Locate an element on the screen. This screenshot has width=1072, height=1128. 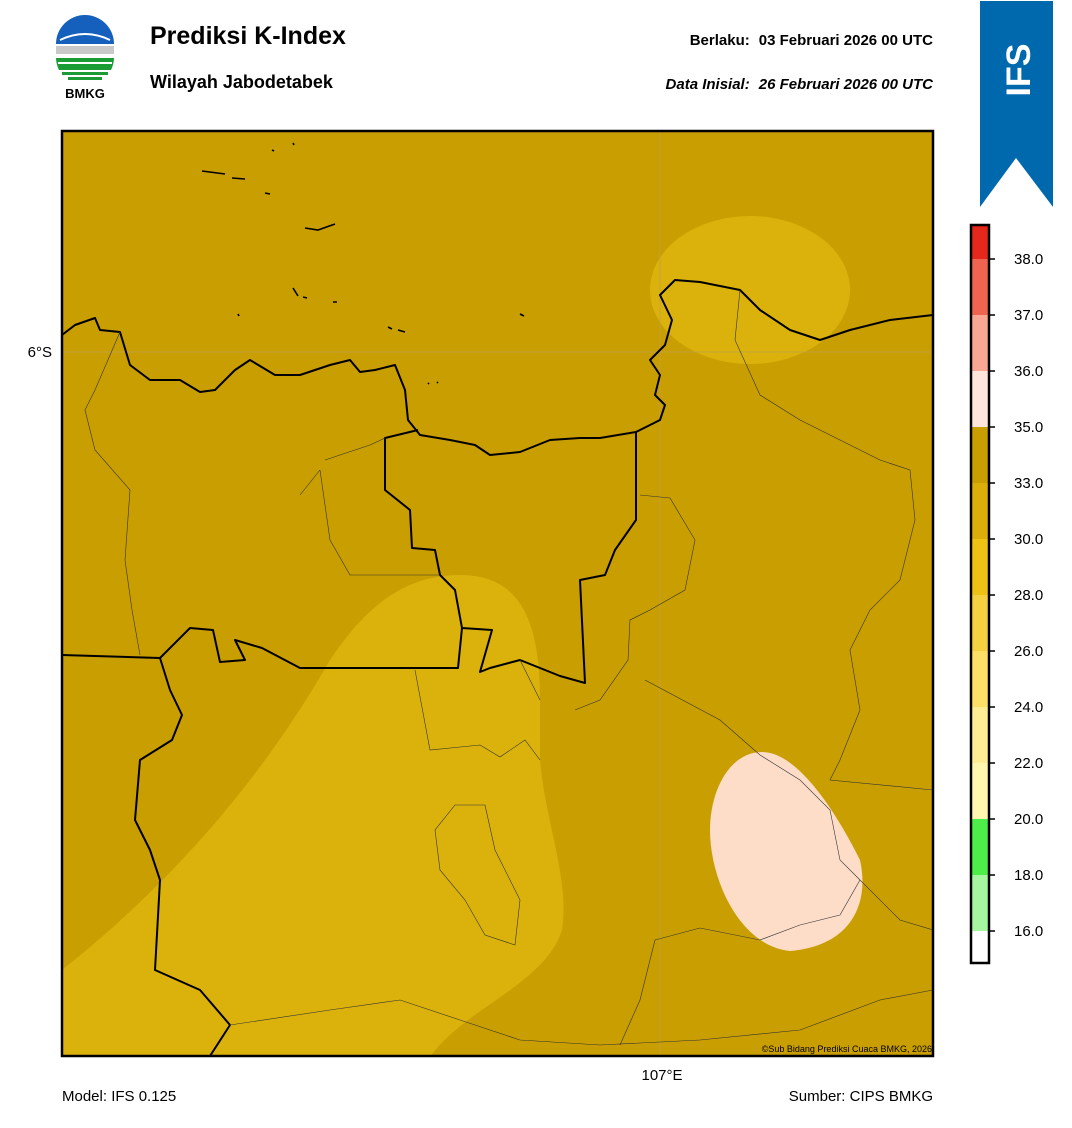
colorbar-tick-label: 16.0 is located at coordinates (1028, 931).